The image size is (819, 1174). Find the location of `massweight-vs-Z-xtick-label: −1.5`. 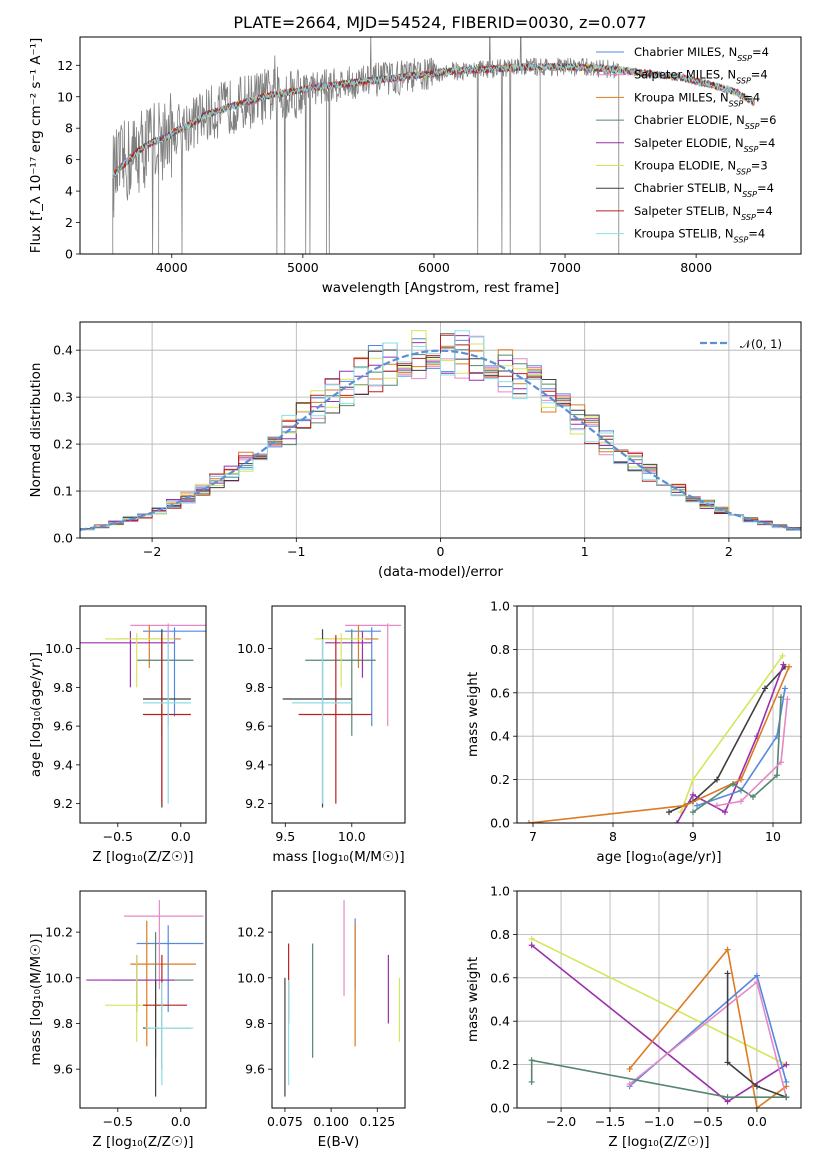

massweight-vs-Z-xtick-label: −1.5 is located at coordinates (610, 1121).